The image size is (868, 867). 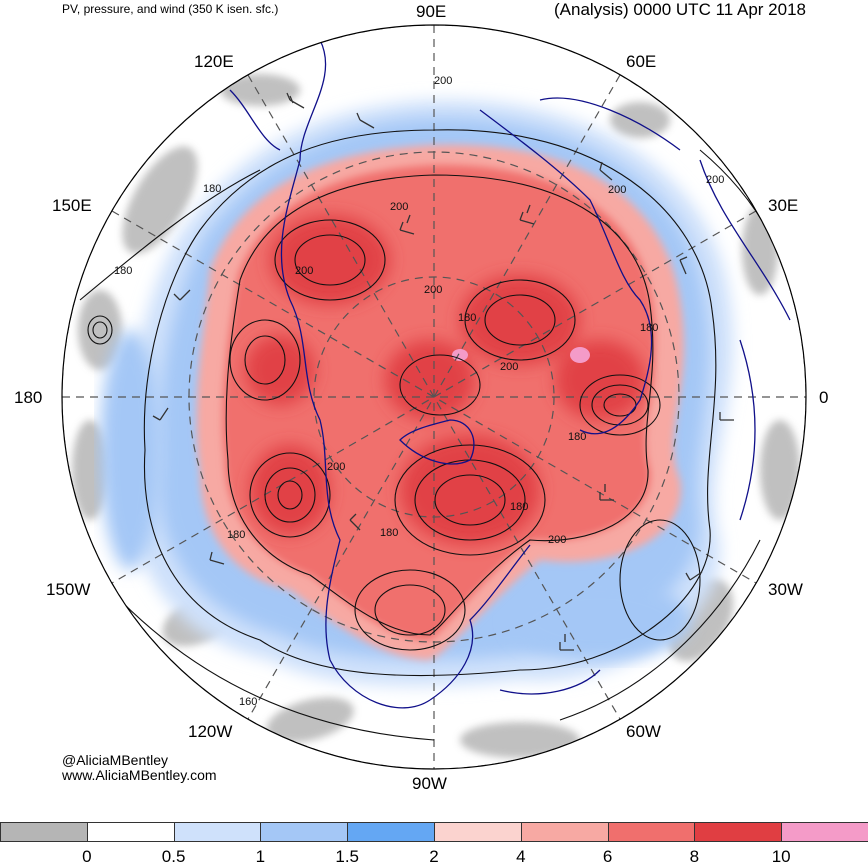 I want to click on lon-label-150e: 150E, so click(x=72, y=205).